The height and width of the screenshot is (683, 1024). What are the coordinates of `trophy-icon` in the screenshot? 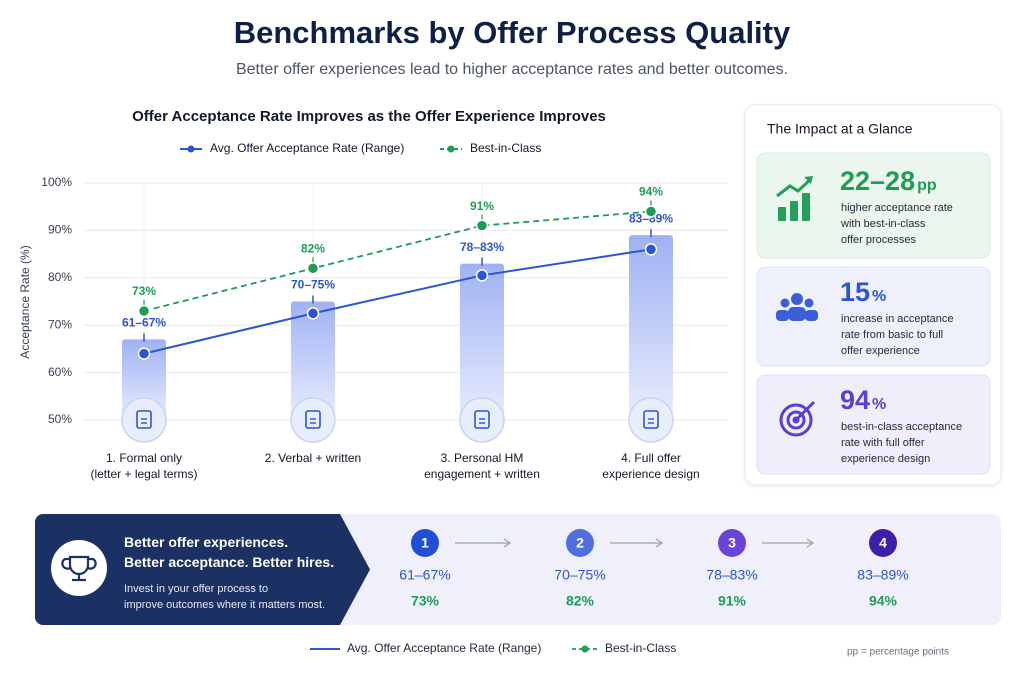 It's located at (79, 568).